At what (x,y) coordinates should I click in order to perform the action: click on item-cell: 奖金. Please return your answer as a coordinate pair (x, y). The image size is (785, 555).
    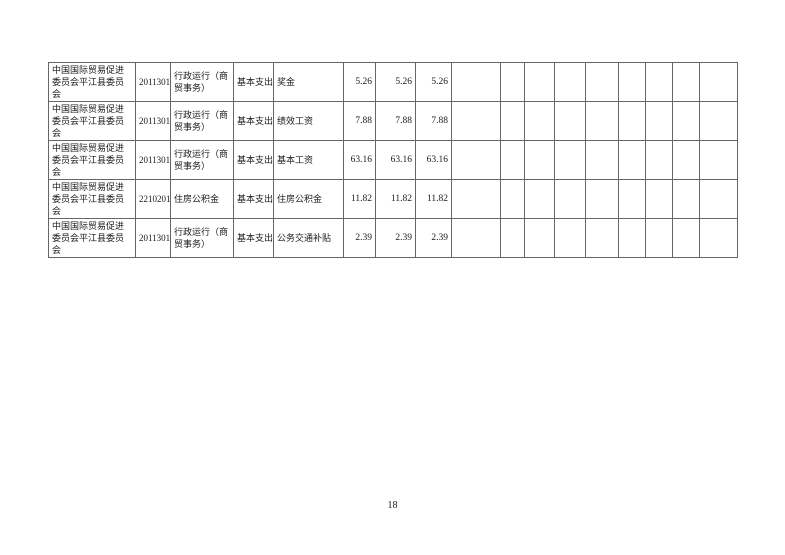
    Looking at the image, I should click on (308, 82).